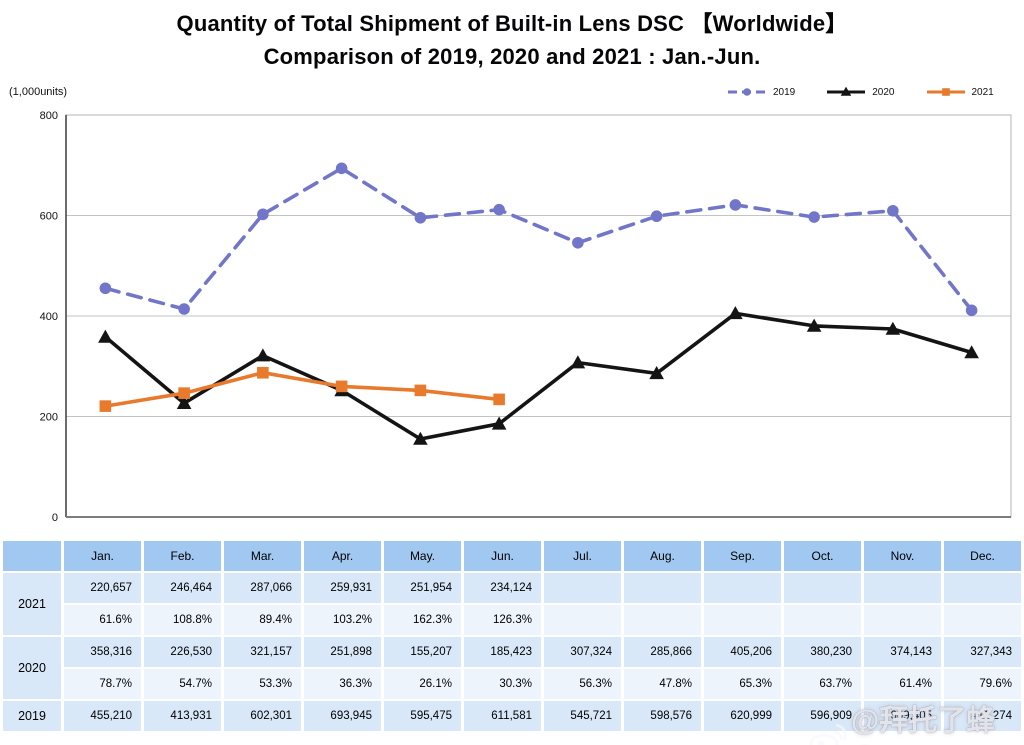 The height and width of the screenshot is (745, 1024). Describe the element at coordinates (902, 716) in the screenshot. I see `shipment-value-cell: 609,405` at that location.